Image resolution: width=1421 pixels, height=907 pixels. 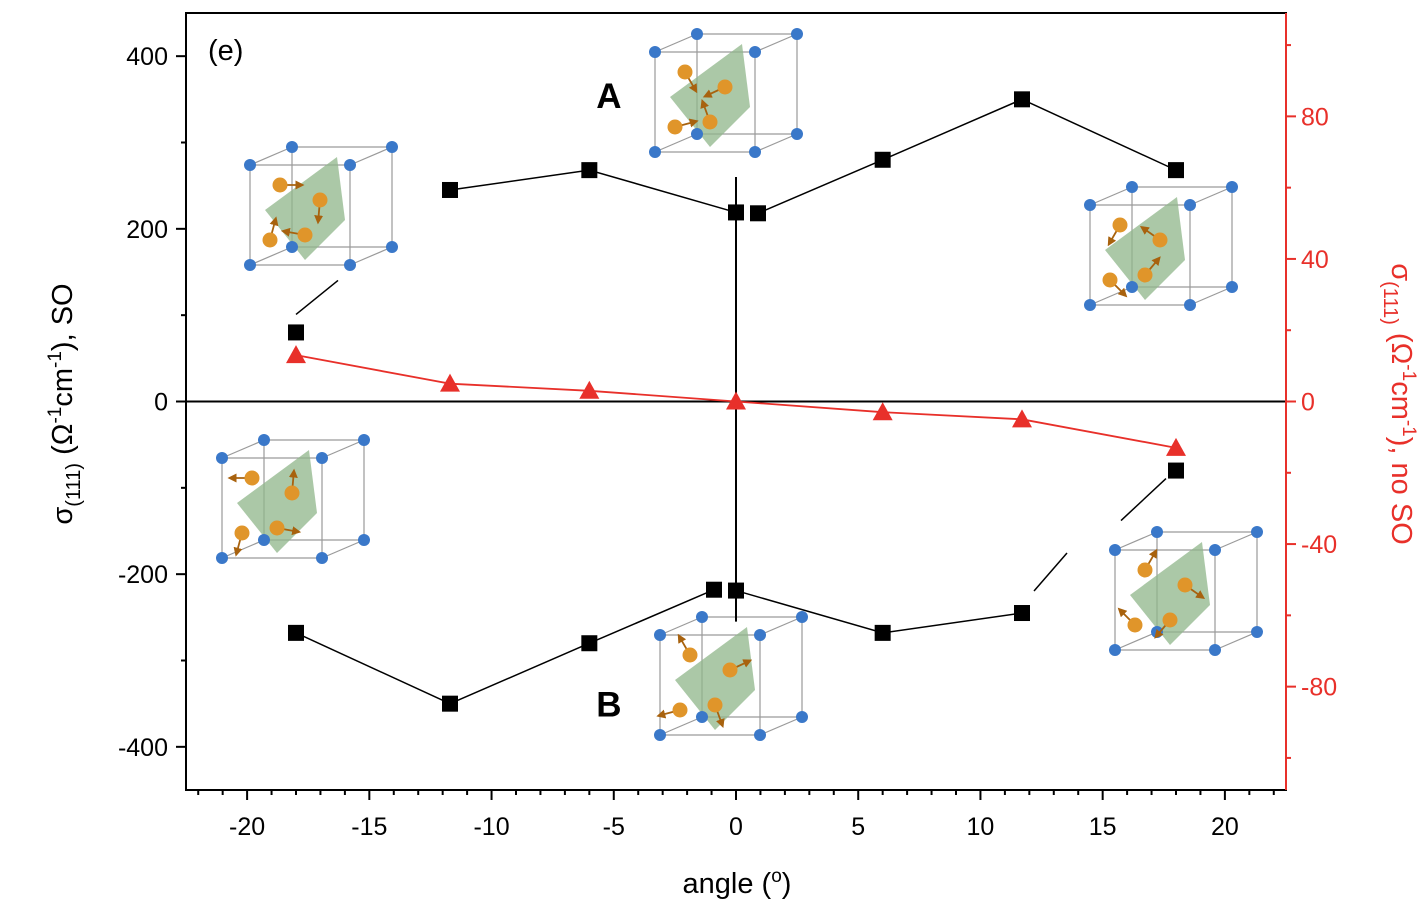 What do you see at coordinates (608, 96) in the screenshot?
I see `branch-label: A` at bounding box center [608, 96].